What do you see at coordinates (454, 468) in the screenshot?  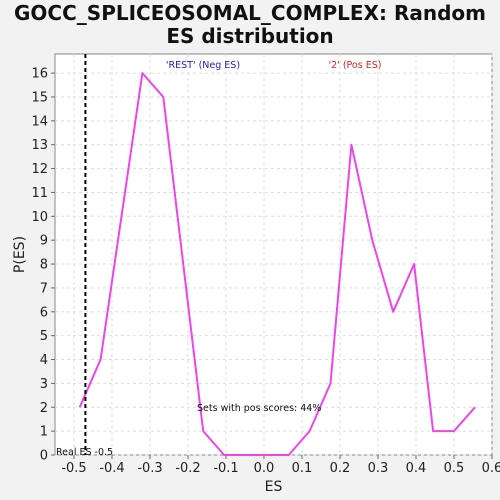 I see `x-tick-label: 0.5` at bounding box center [454, 468].